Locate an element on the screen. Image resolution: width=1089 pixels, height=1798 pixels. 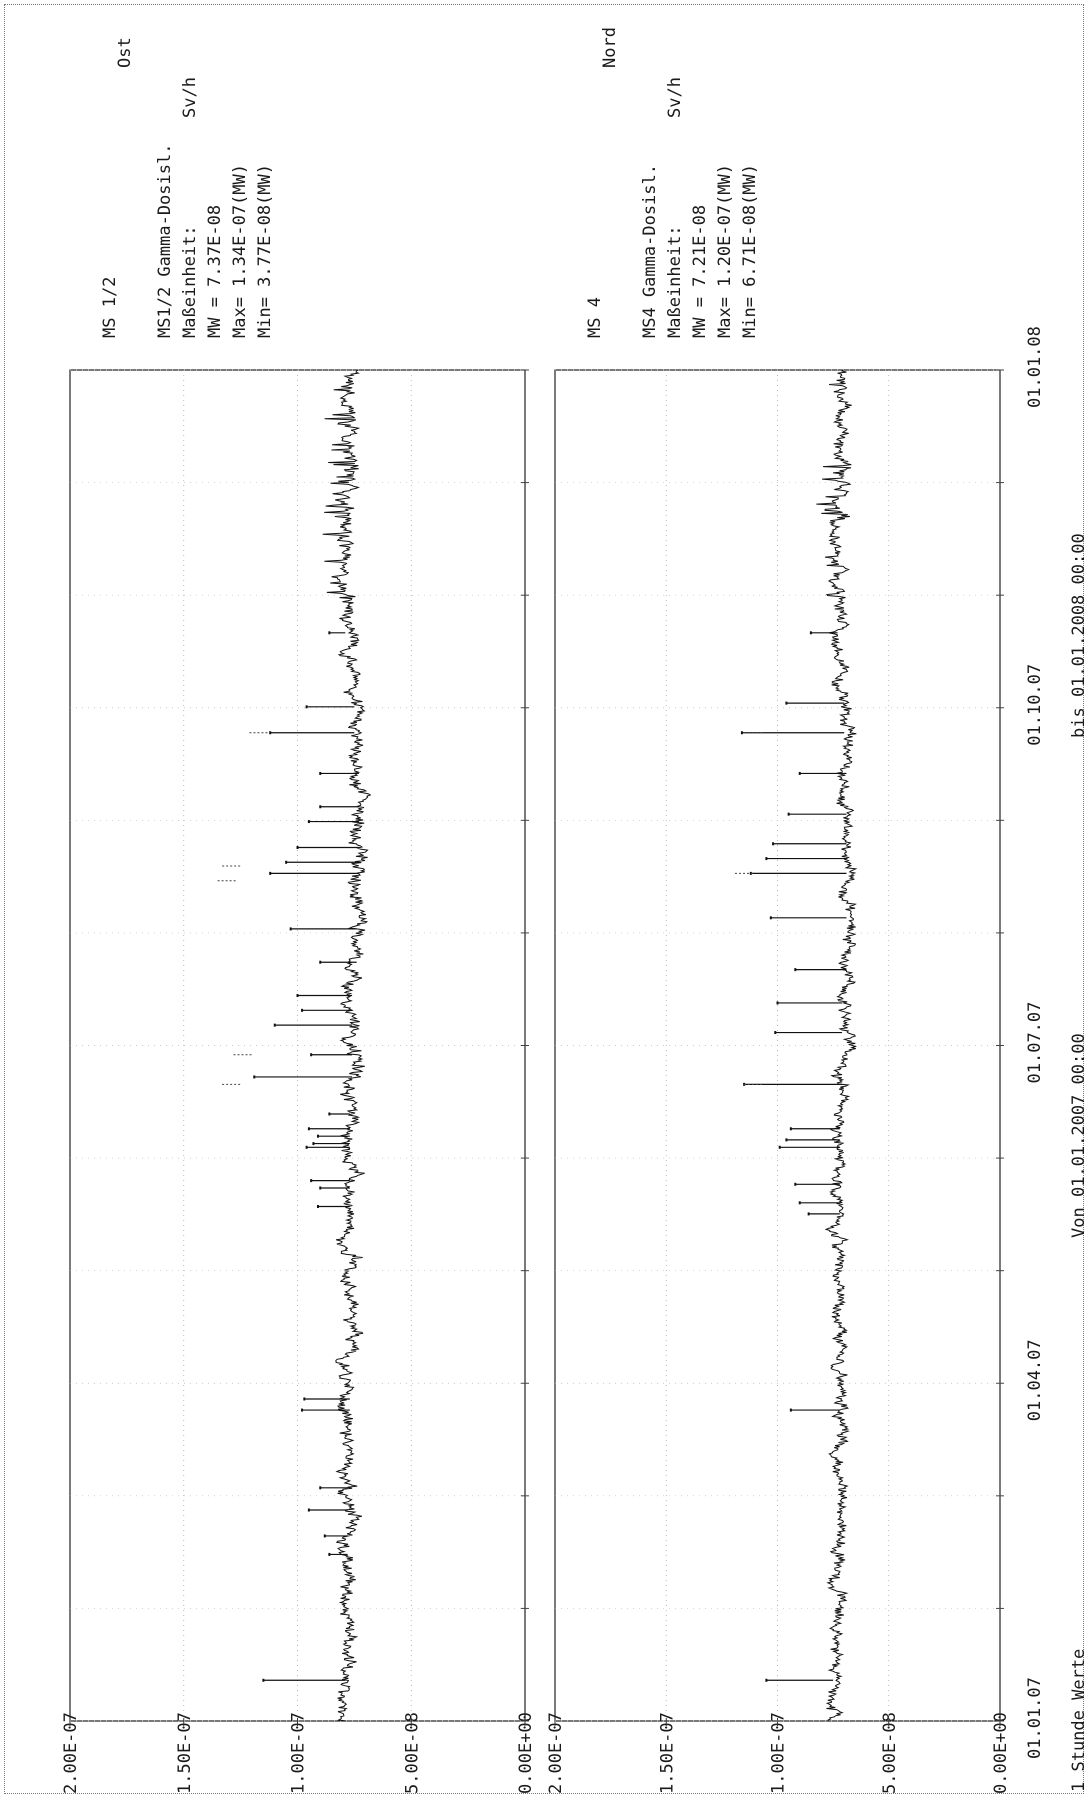
footer-range-from: Von 01.01.2007 00:00 is located at coordinates (1079, 1135).